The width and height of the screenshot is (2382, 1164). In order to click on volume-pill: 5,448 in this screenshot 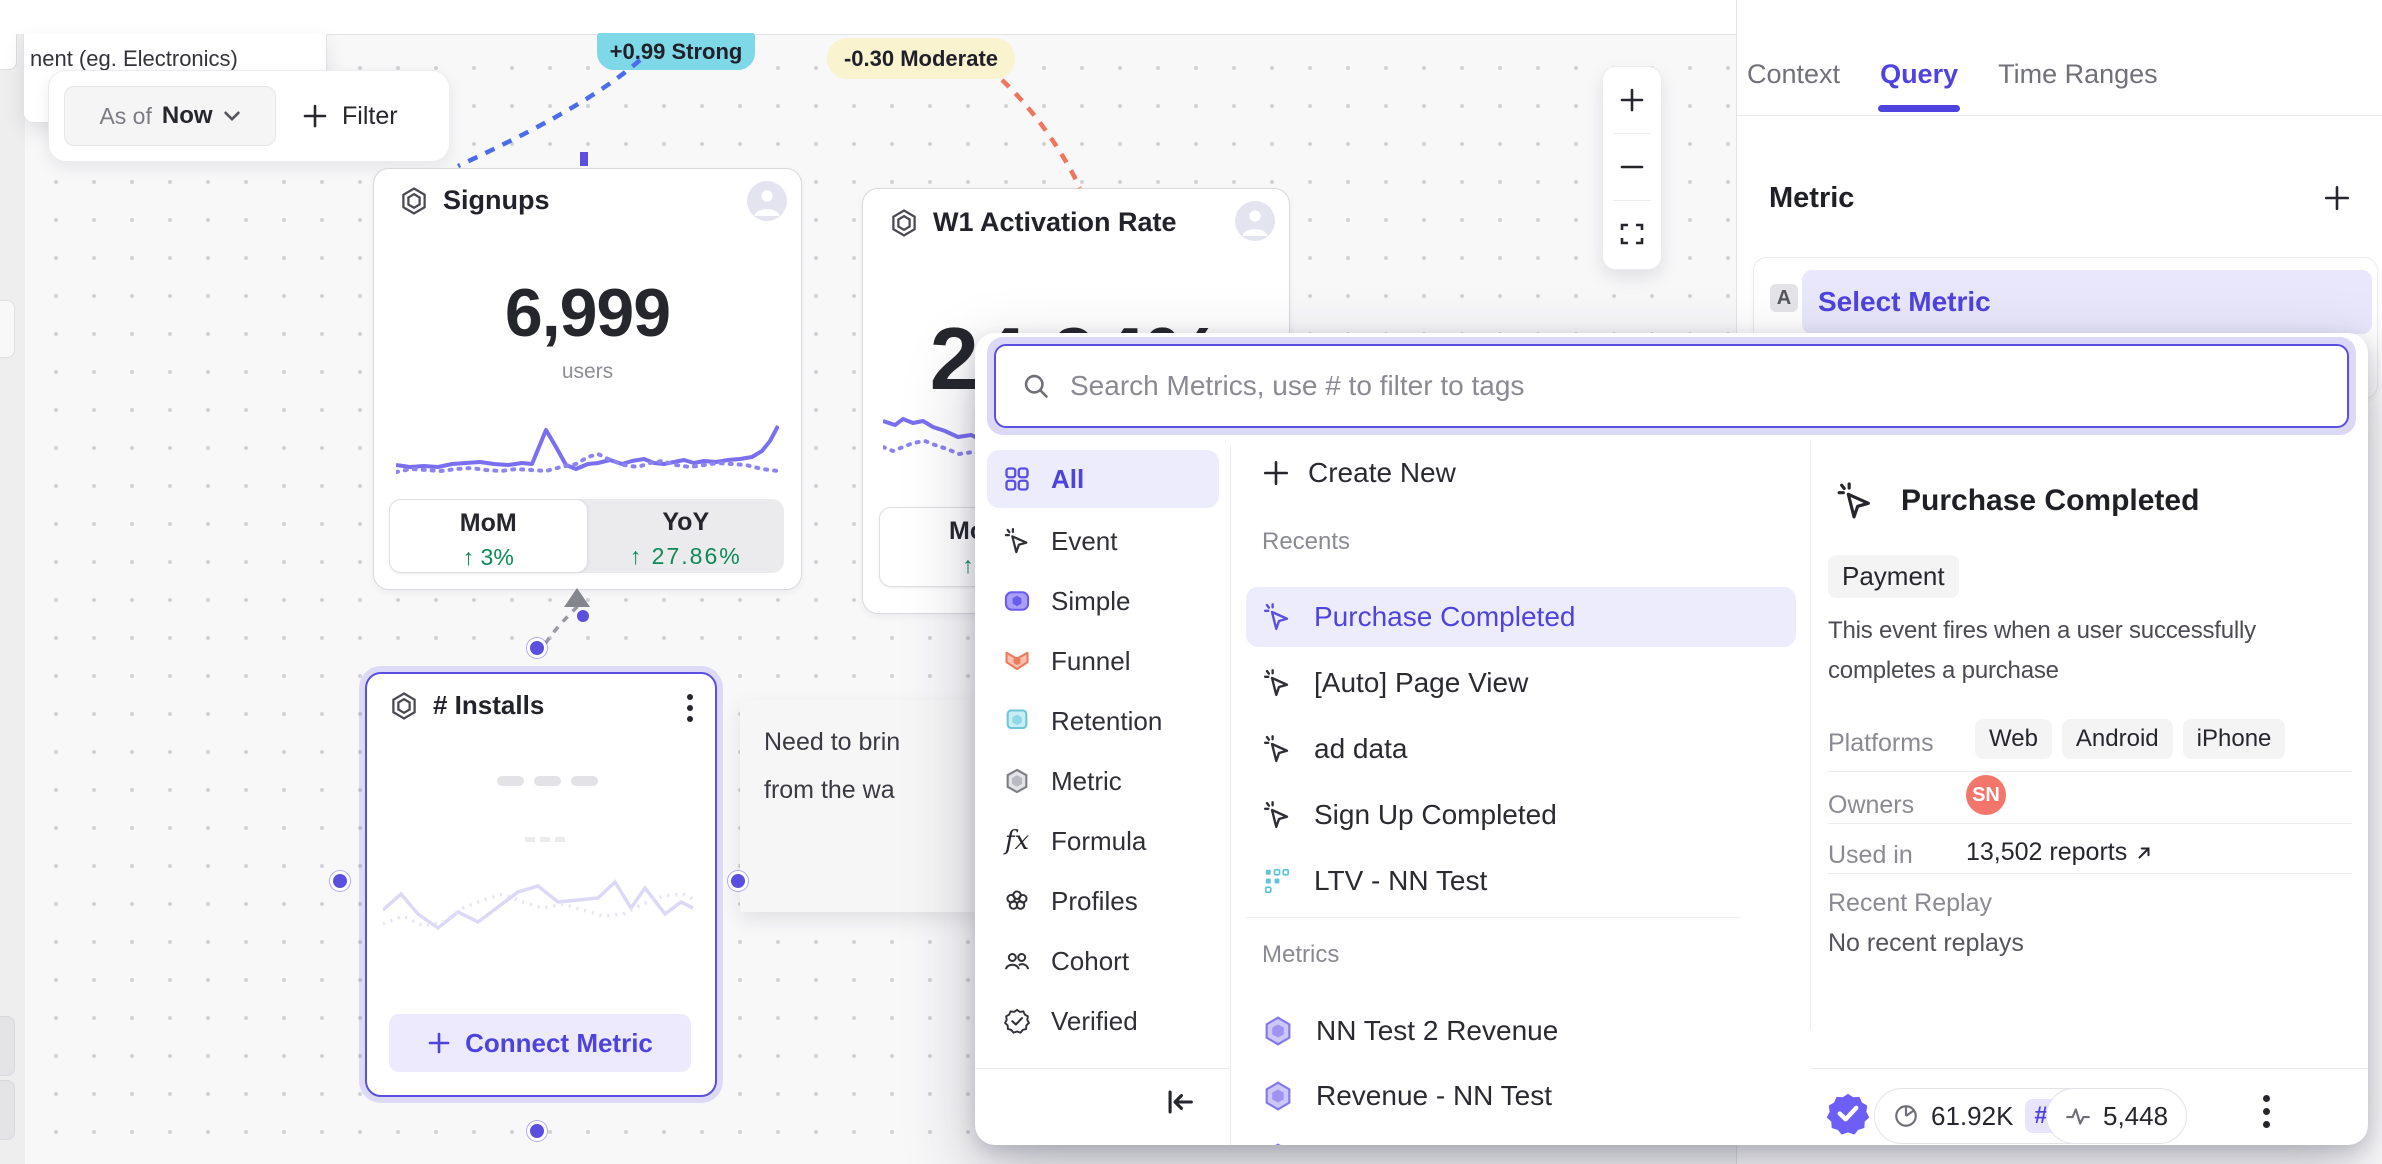, I will do `click(2117, 1116)`.